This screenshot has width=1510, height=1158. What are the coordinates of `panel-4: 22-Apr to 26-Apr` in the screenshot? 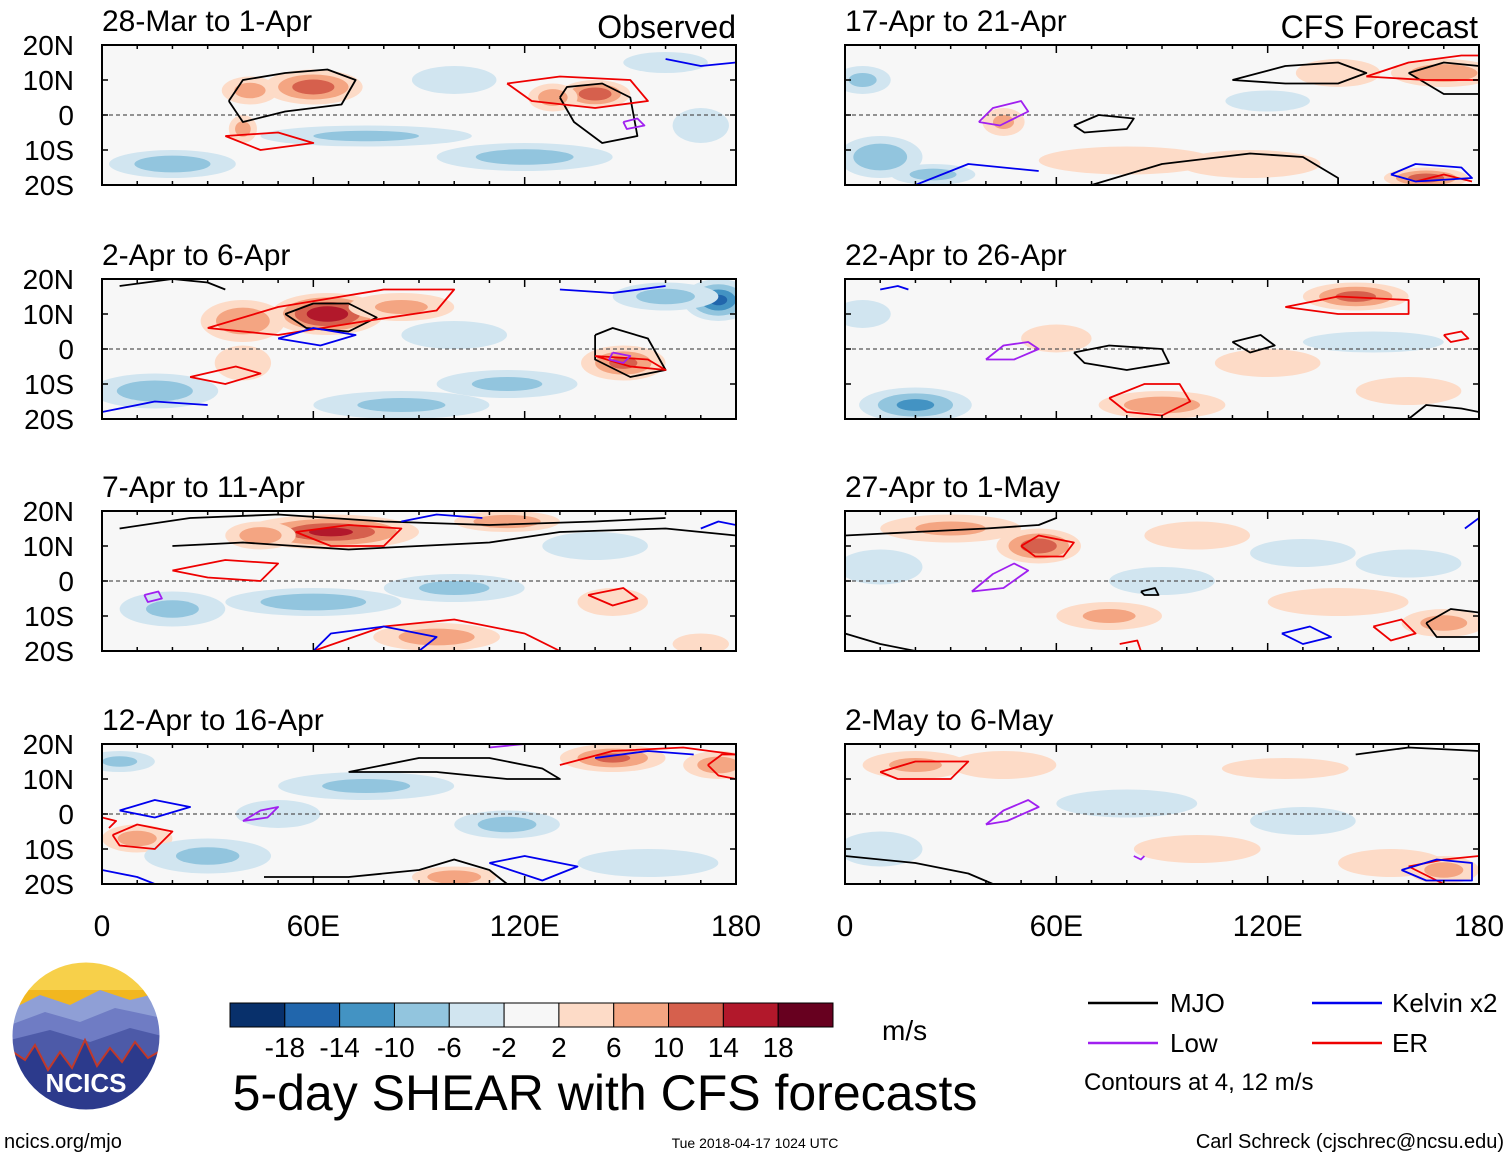 It's located at (1162, 329).